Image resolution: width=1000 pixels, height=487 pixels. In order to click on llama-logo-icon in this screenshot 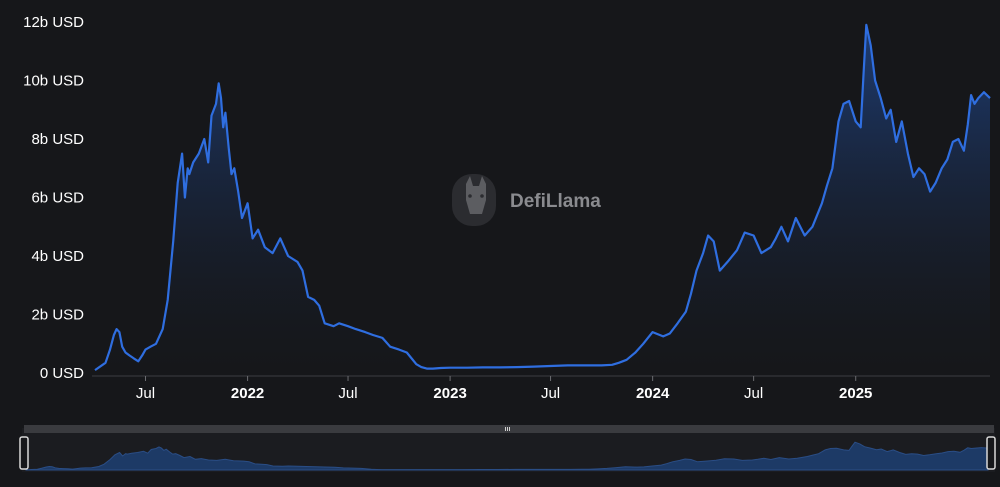, I will do `click(474, 200)`.